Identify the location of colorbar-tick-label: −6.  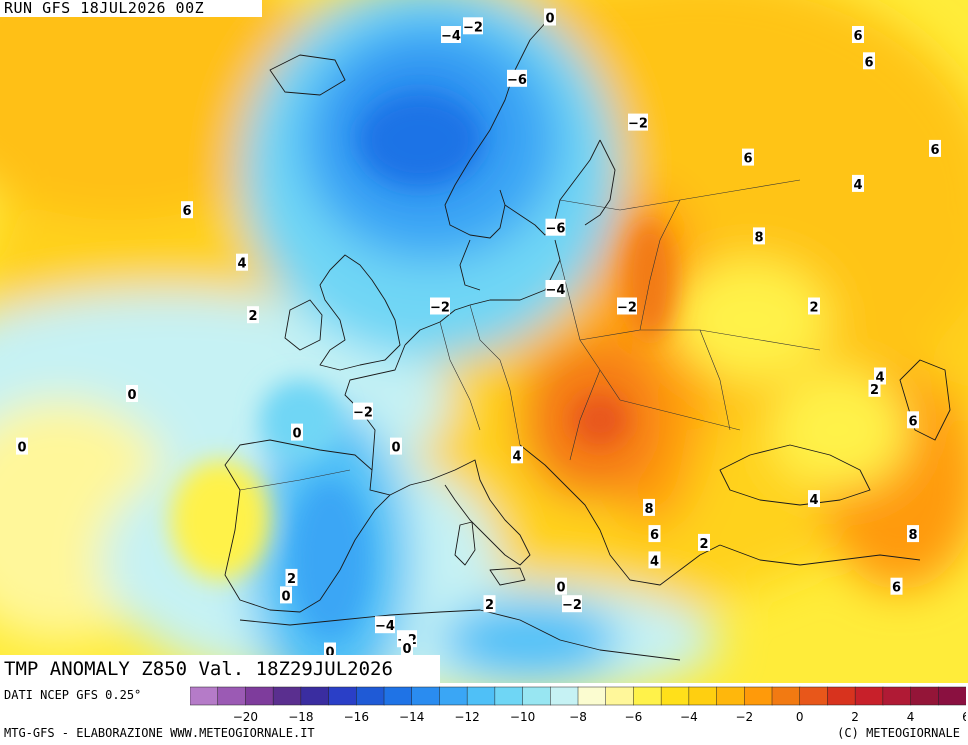
(634, 717).